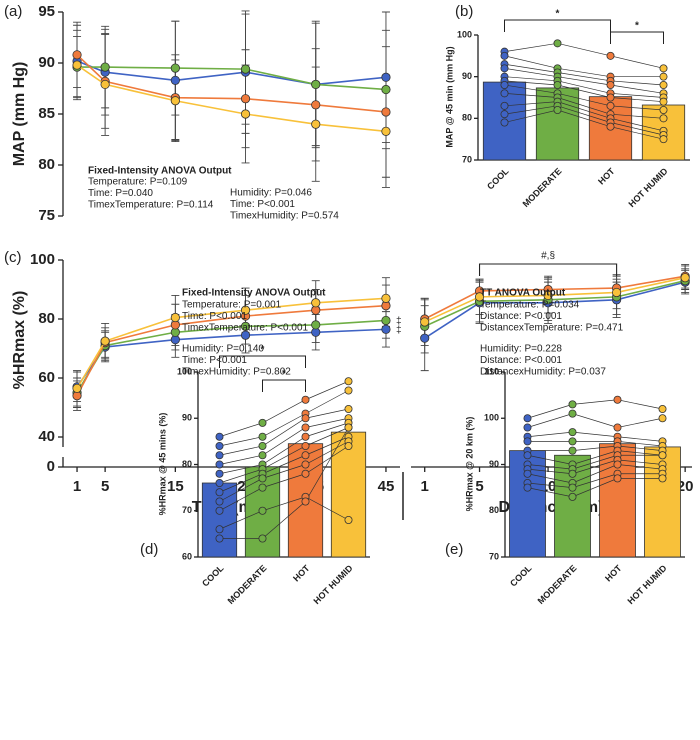 Image resolution: width=700 pixels, height=740 pixels. I want to click on note-title: Fixed-Intensity ANOVA Output, so click(160, 171).